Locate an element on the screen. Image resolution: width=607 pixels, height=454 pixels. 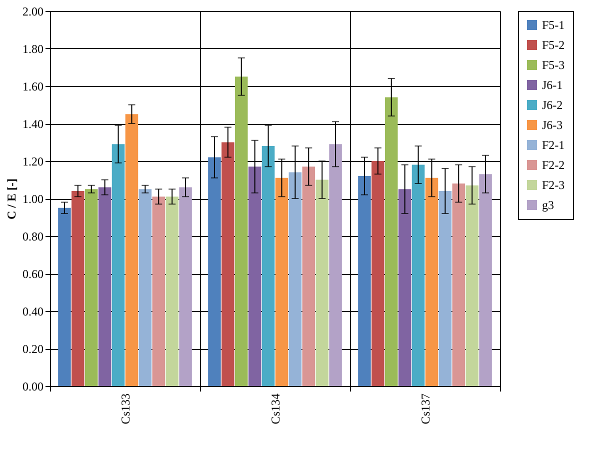
x-tick-label: Cs134 is located at coordinates (275, 409).